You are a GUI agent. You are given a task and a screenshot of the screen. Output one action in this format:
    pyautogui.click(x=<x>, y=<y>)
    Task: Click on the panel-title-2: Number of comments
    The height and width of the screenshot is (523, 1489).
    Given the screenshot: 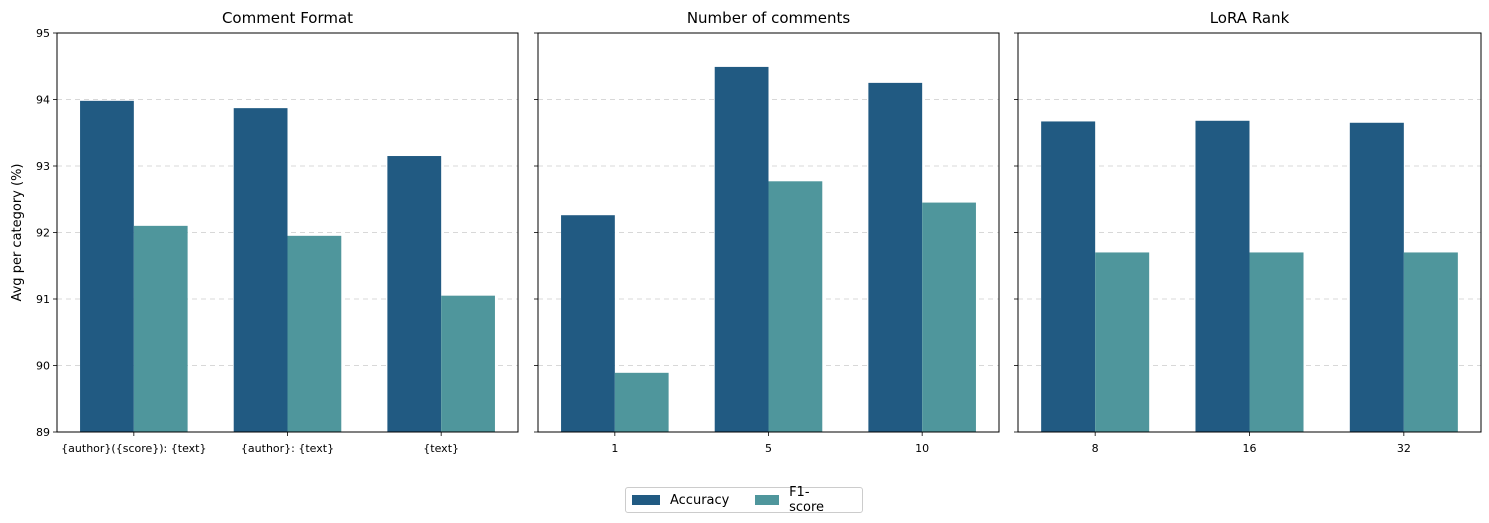 What is the action you would take?
    pyautogui.click(x=769, y=18)
    